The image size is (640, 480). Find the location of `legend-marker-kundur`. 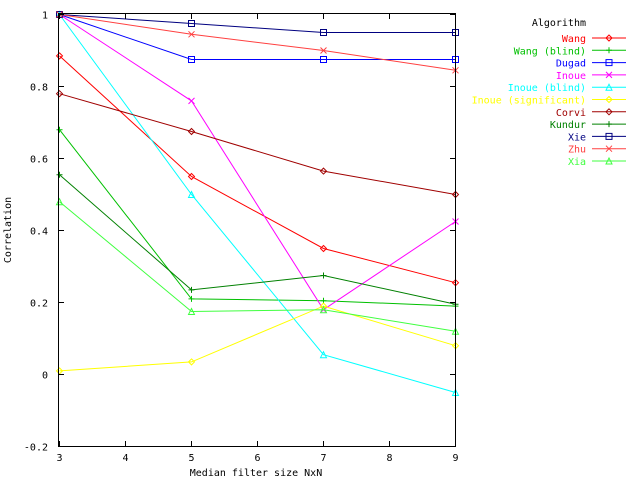

legend-marker-kundur is located at coordinates (609, 124).